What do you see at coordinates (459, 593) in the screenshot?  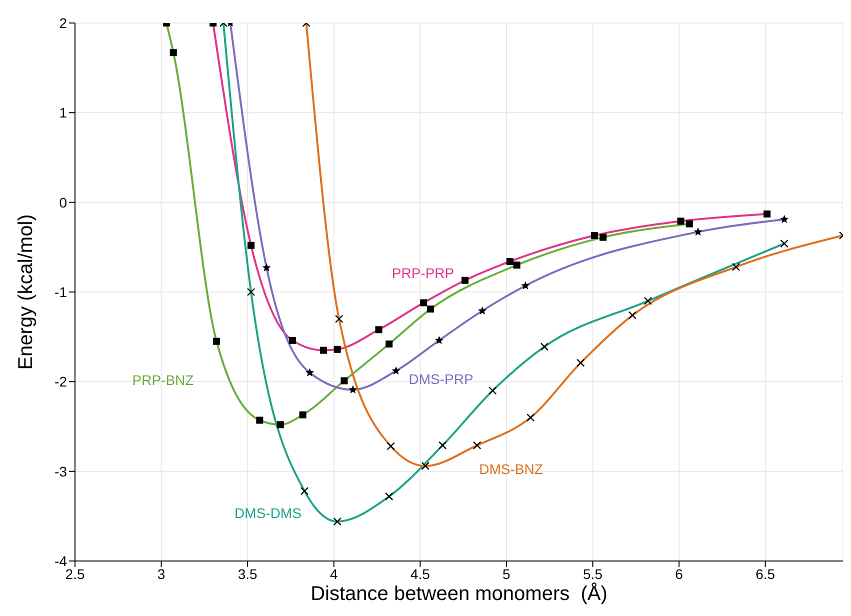 I see `x-axis-title: Distance between monomers (Å)` at bounding box center [459, 593].